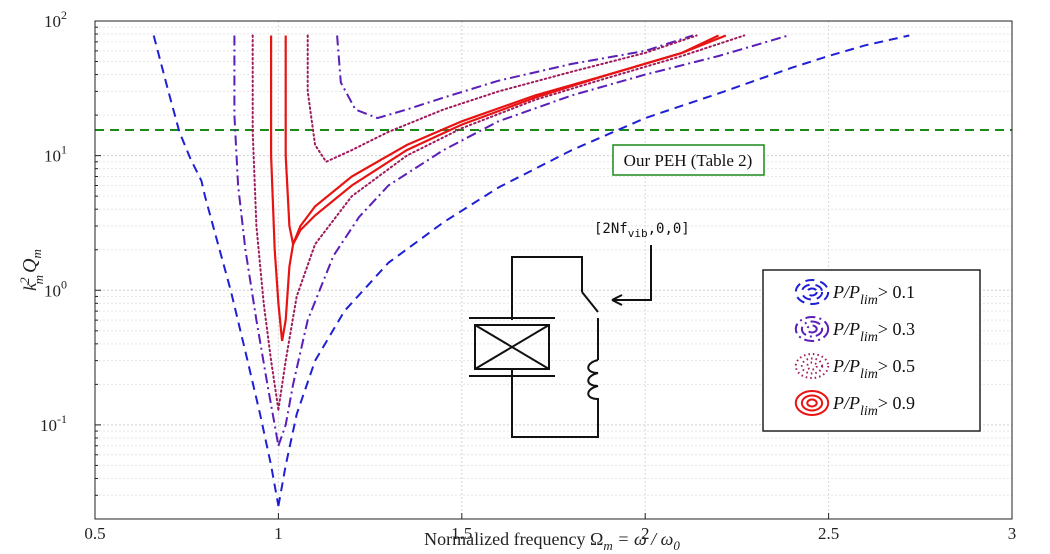 The width and height of the screenshot is (1050, 554). Describe the element at coordinates (873, 332) in the screenshot. I see `legend-label: P/Plim> 0.3` at that location.